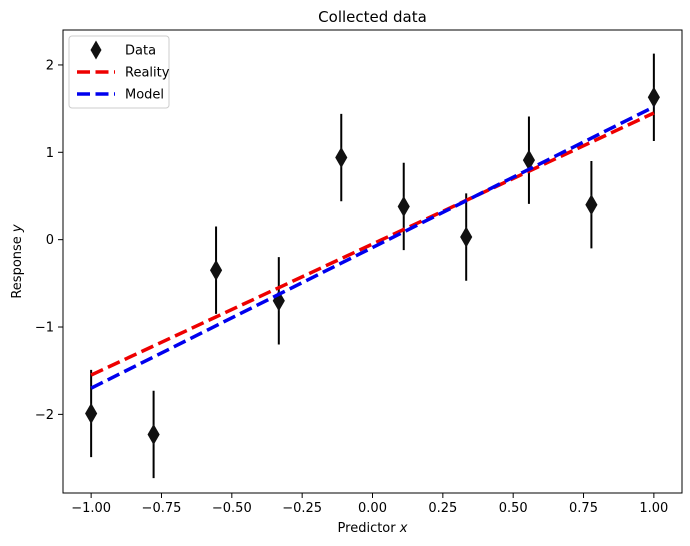 This screenshot has height=546, width=690. What do you see at coordinates (583, 508) in the screenshot?
I see `x-tick-label: 0.75` at bounding box center [583, 508].